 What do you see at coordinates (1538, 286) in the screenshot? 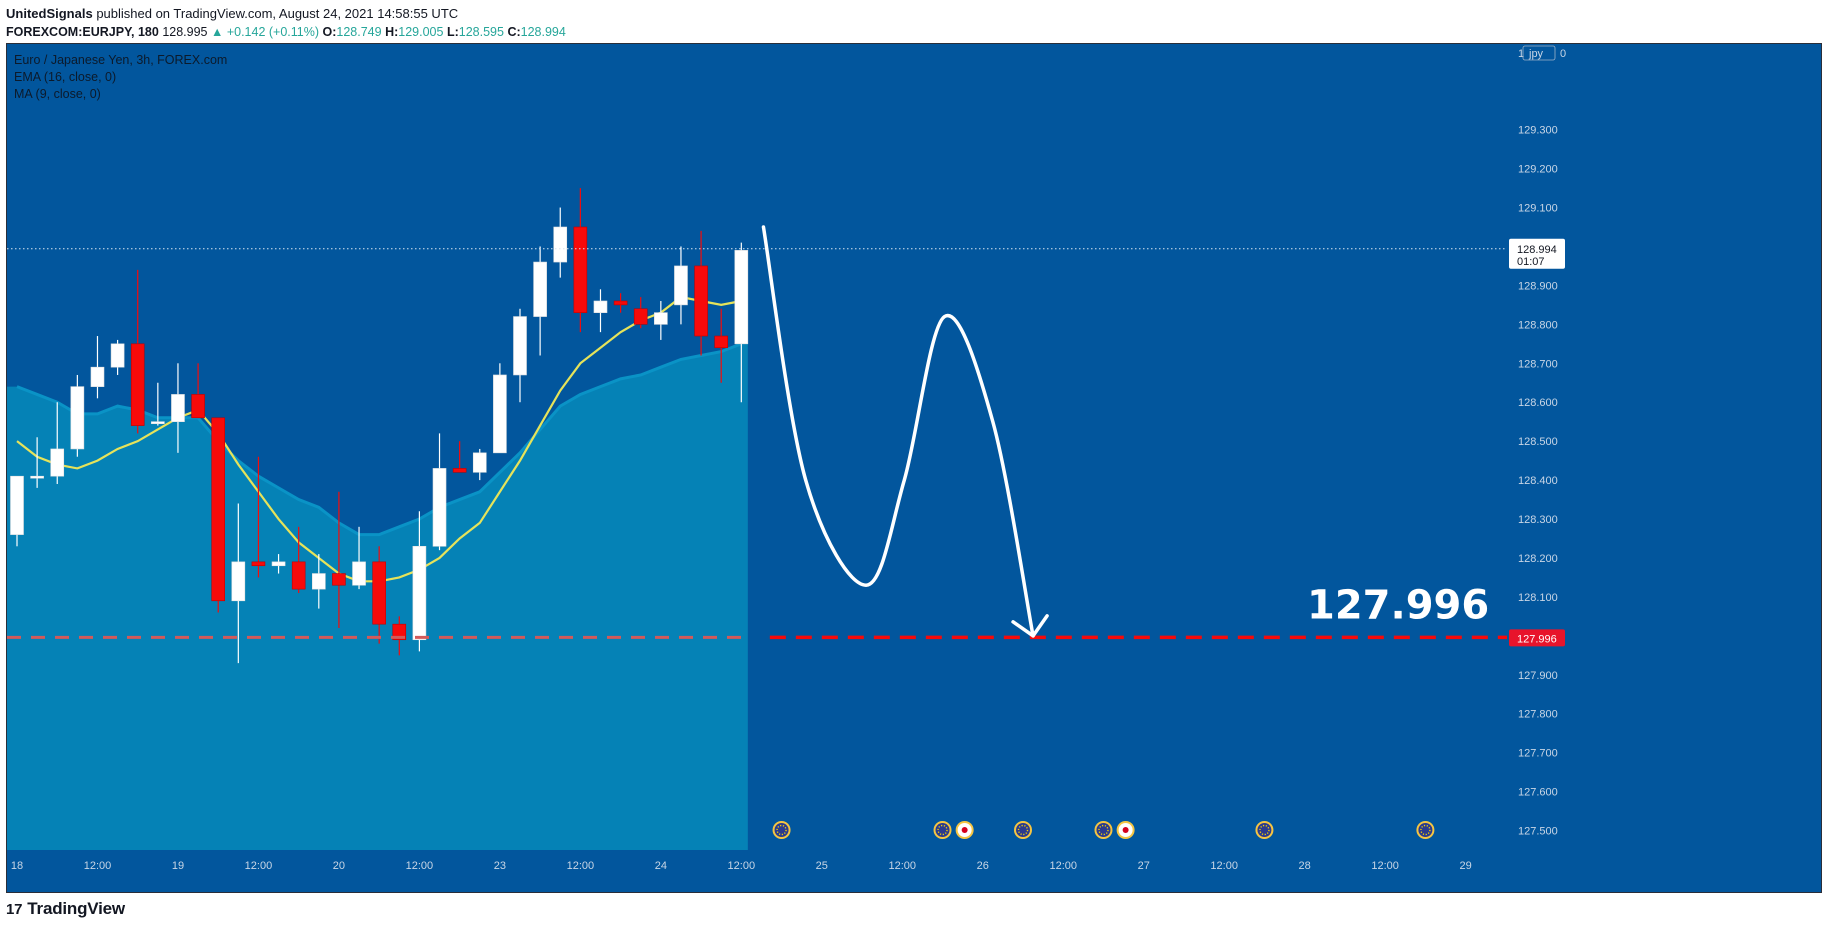
I see `price-tick-label: 128.900` at bounding box center [1538, 286].